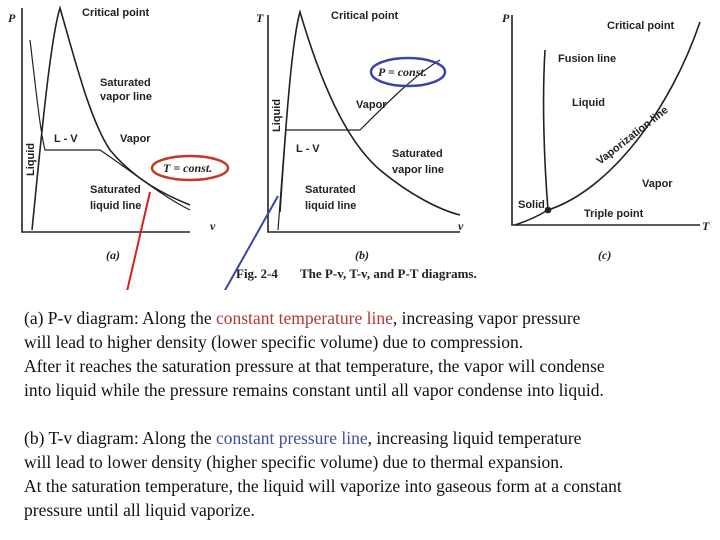 Image resolution: width=720 pixels, height=540 pixels. I want to click on label: Fusion line, so click(587, 59).